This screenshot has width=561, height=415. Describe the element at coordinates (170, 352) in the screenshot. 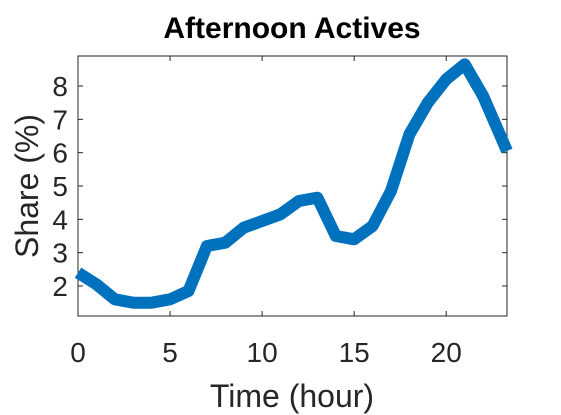

I see `x-tick-label: 5` at that location.